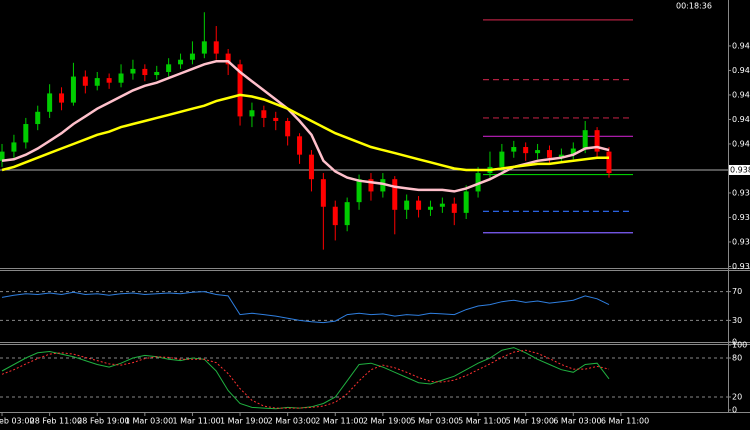 This screenshot has width=750, height=430. What do you see at coordinates (292, 421) in the screenshot?
I see `x-tick-label: 2 Mar 03:00` at bounding box center [292, 421].